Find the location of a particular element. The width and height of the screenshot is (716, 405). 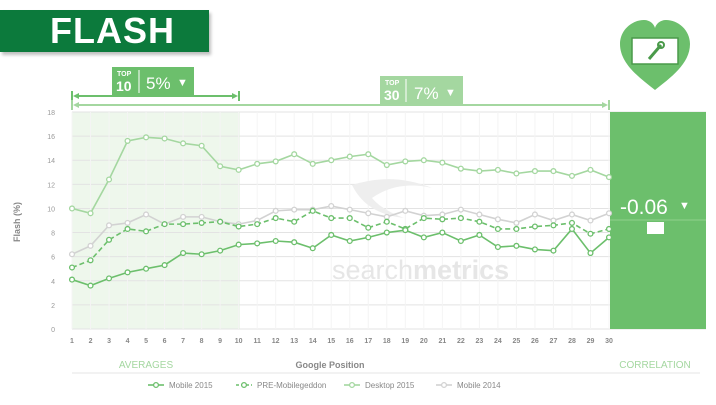

x-tick-label: 19 is located at coordinates (405, 341).